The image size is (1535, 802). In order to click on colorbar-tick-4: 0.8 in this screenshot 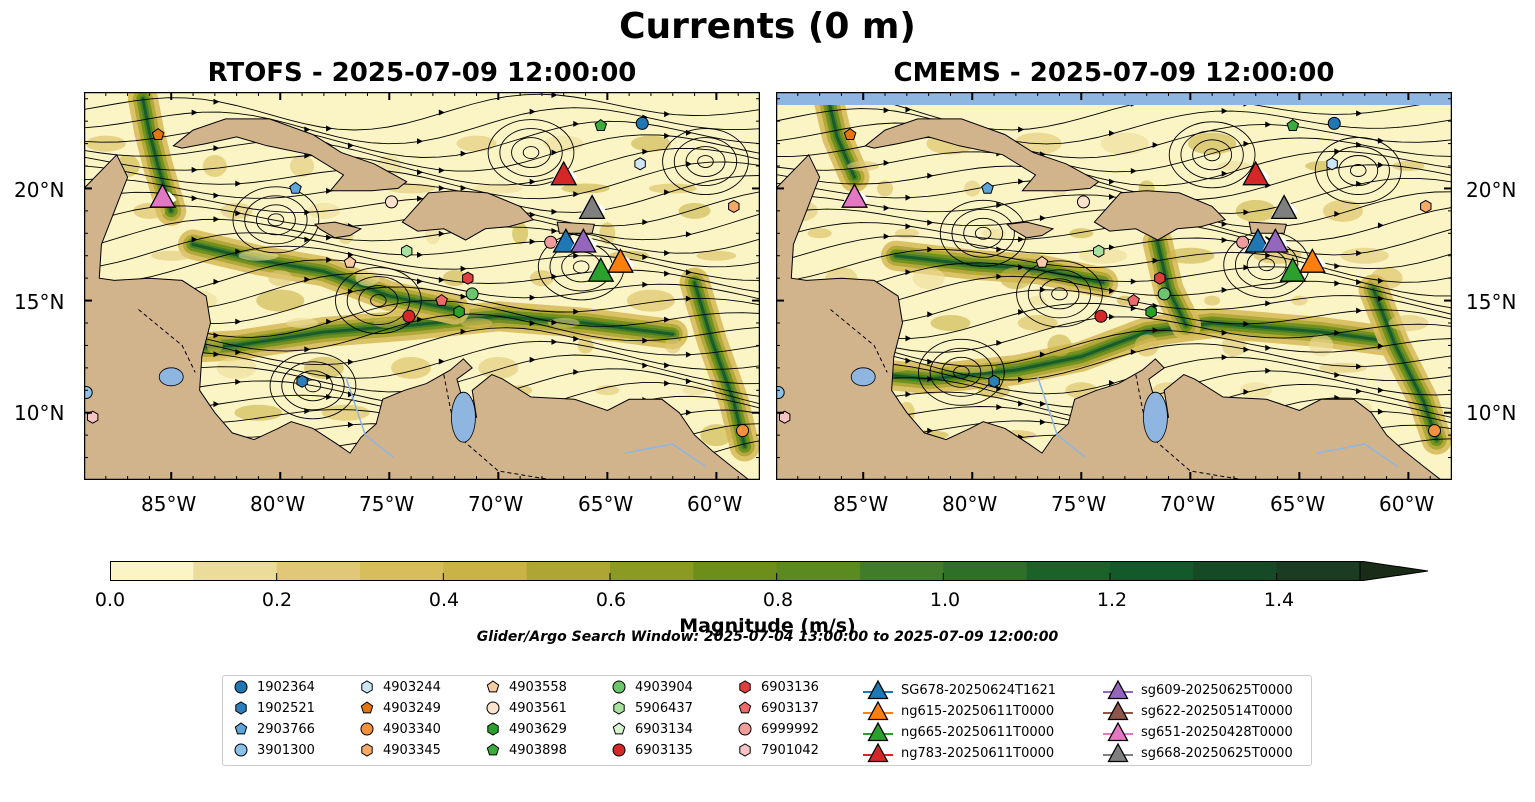, I will do `click(778, 600)`.